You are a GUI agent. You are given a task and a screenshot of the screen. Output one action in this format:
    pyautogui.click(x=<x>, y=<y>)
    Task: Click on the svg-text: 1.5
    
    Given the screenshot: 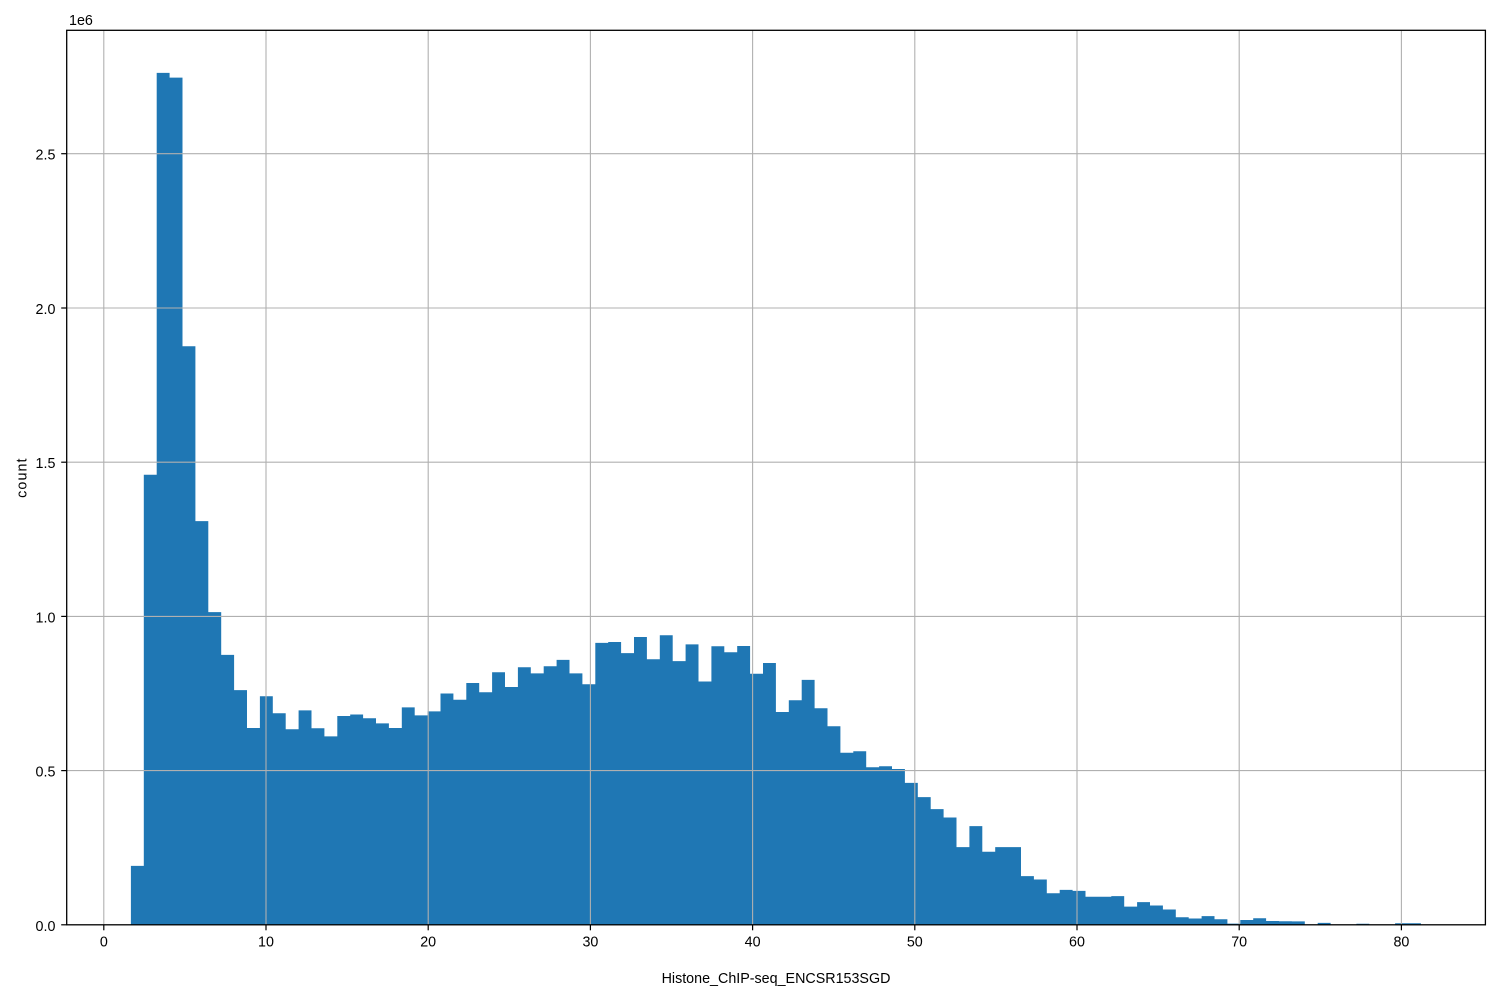 What is the action you would take?
    pyautogui.click(x=46, y=464)
    